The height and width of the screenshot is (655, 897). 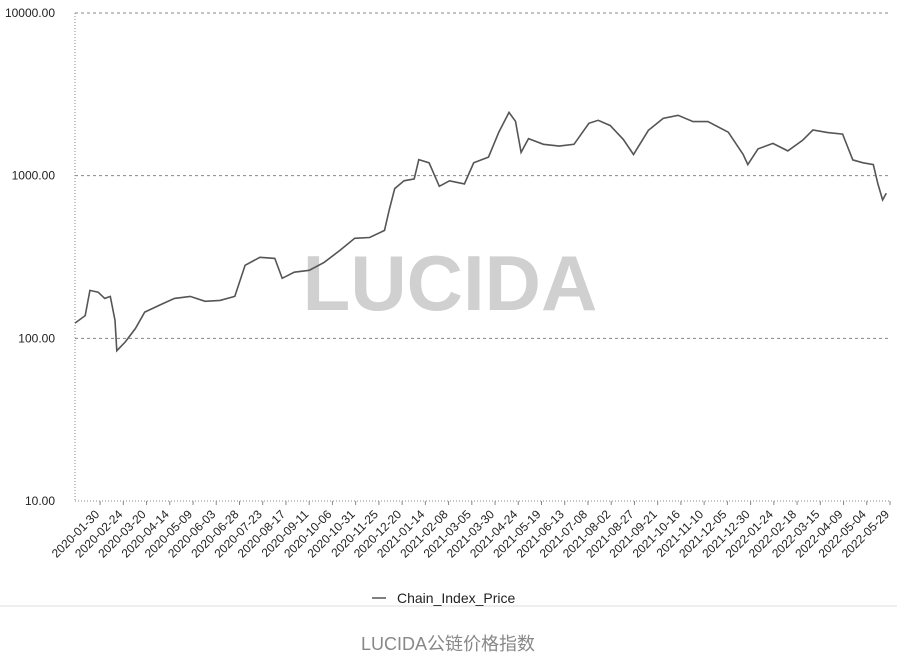 I want to click on legend-label: Chain_Index_Price, so click(x=456, y=598).